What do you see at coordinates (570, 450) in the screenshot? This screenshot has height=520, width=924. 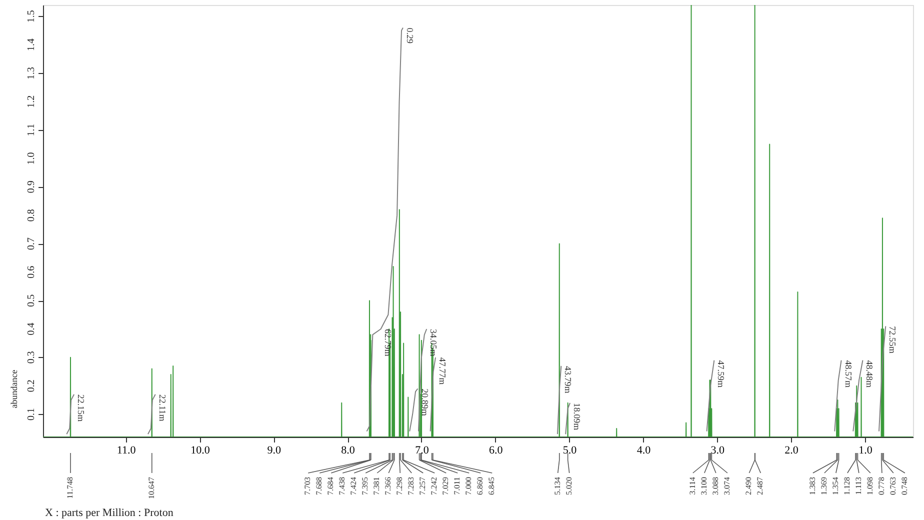 I see `x-tick-label: 5.0` at bounding box center [570, 450].